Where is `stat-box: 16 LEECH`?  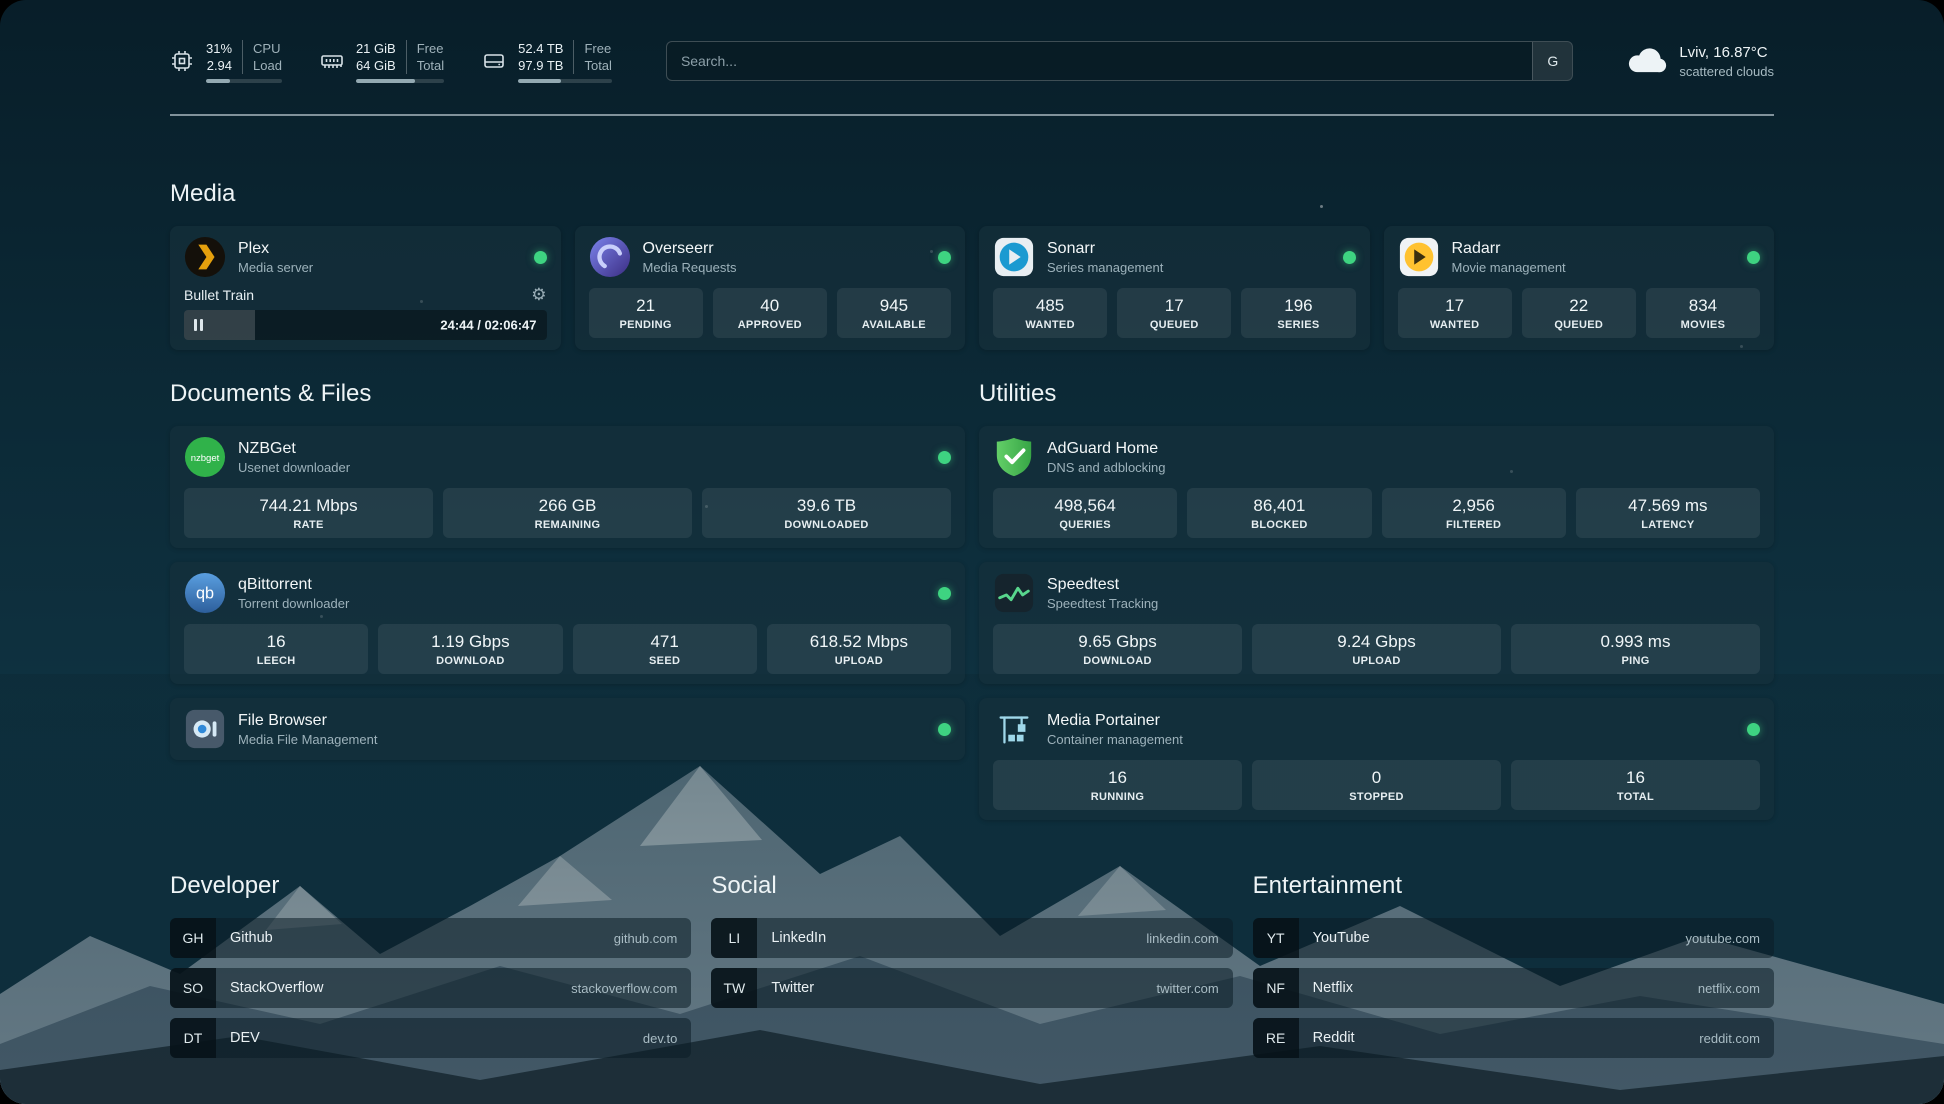 stat-box: 16 LEECH is located at coordinates (276, 649).